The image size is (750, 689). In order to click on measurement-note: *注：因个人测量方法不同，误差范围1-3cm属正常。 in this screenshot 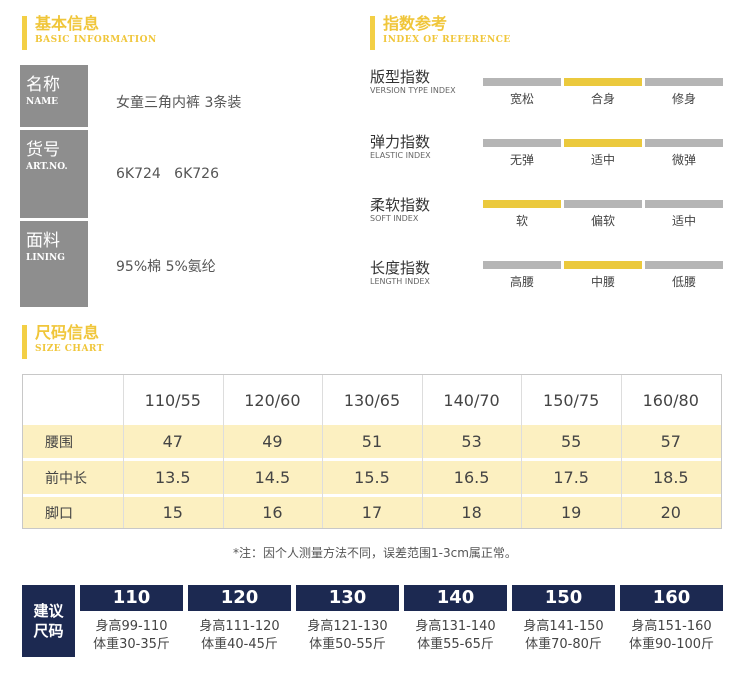, I will do `click(375, 553)`.